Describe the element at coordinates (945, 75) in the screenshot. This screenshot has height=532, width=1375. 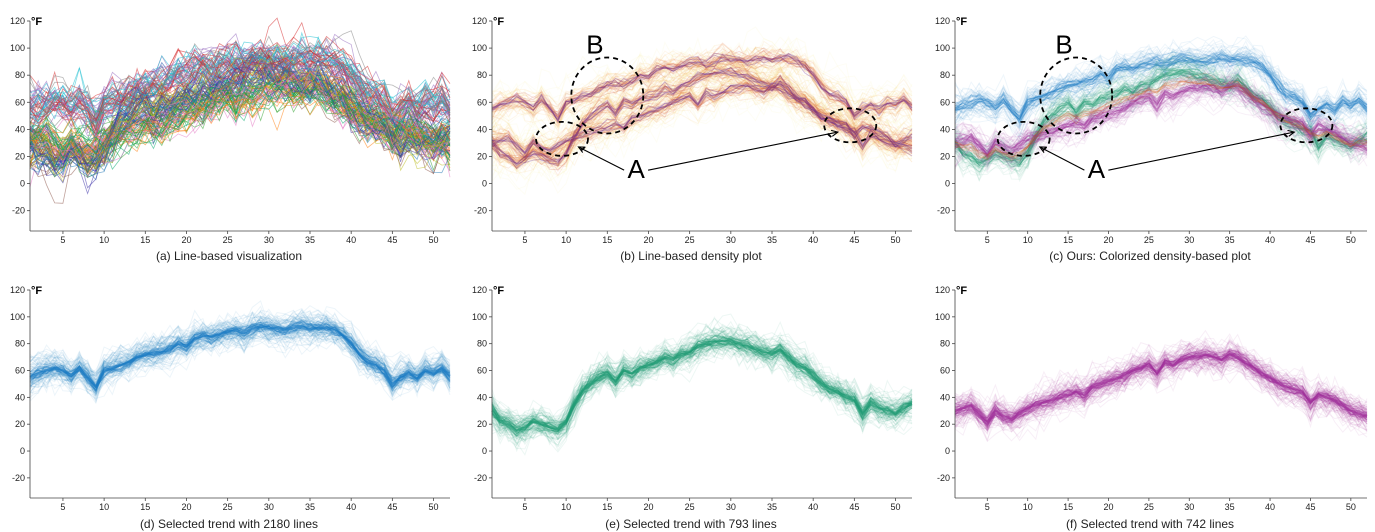
I see `y-tick-label: 80` at that location.